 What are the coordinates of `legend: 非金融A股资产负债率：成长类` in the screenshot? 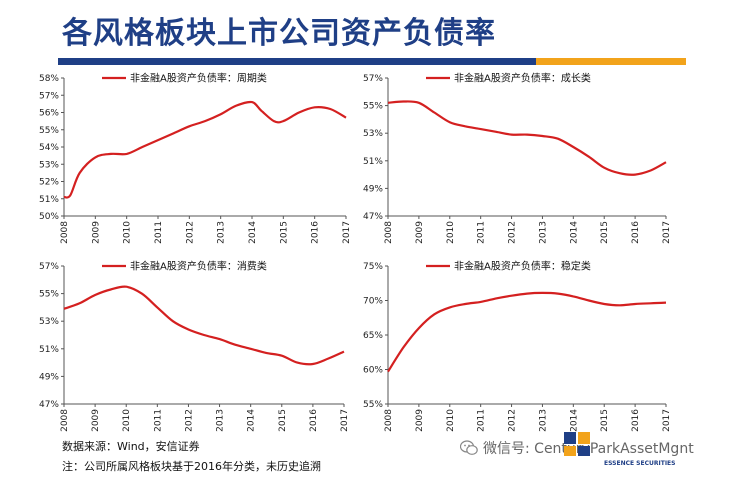 It's located at (508, 78).